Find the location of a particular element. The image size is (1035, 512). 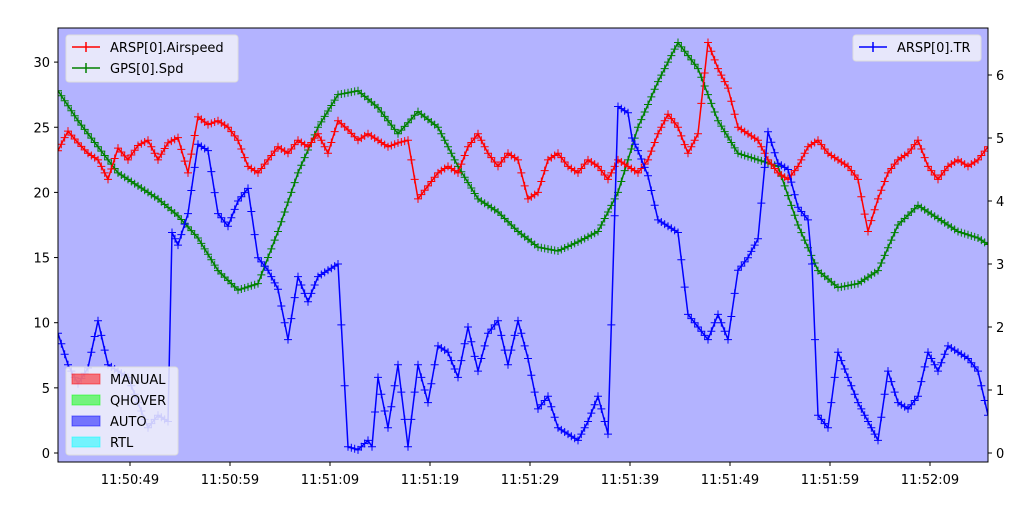

right-y-axis: 0 1 2 3 4 5 6 is located at coordinates (996, 265).